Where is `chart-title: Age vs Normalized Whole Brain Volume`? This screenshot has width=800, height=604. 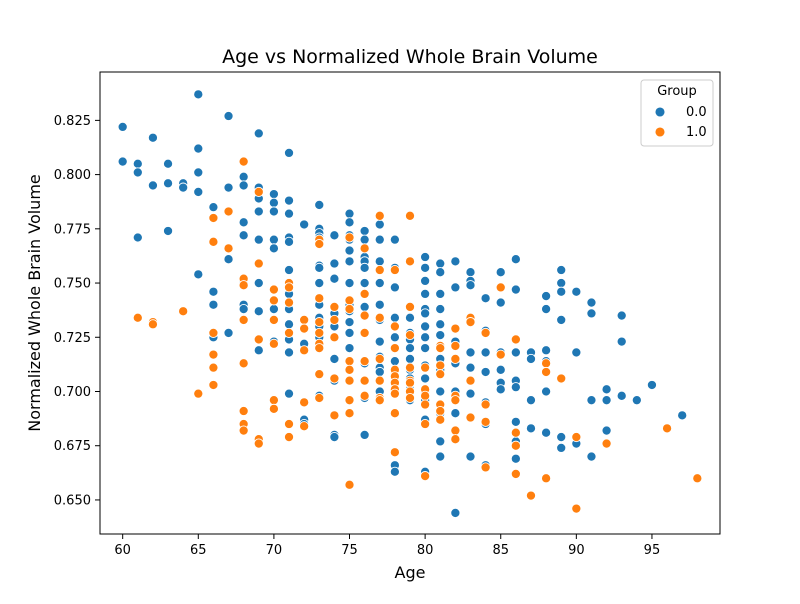 chart-title: Age vs Normalized Whole Brain Volume is located at coordinates (410, 57).